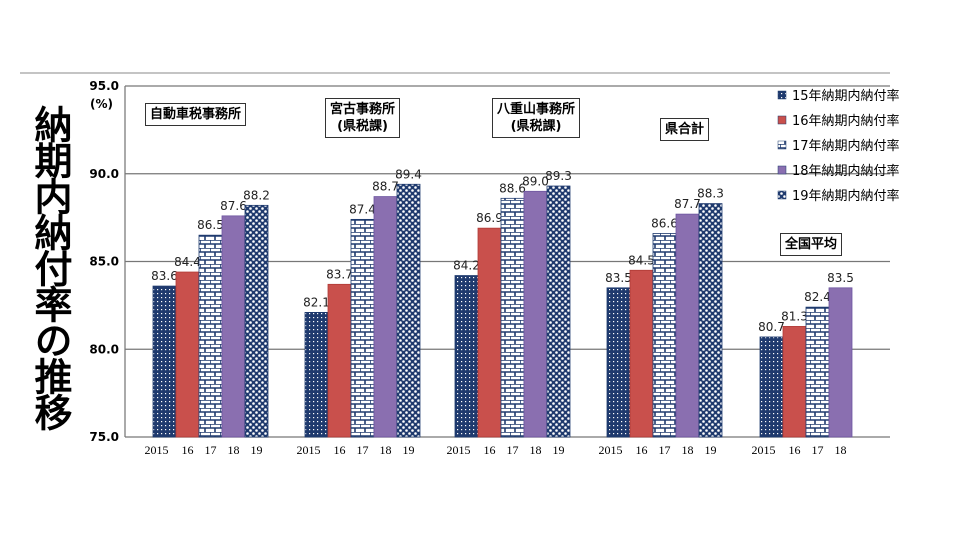 The image size is (960, 540). I want to click on data-label: 89.3, so click(558, 176).